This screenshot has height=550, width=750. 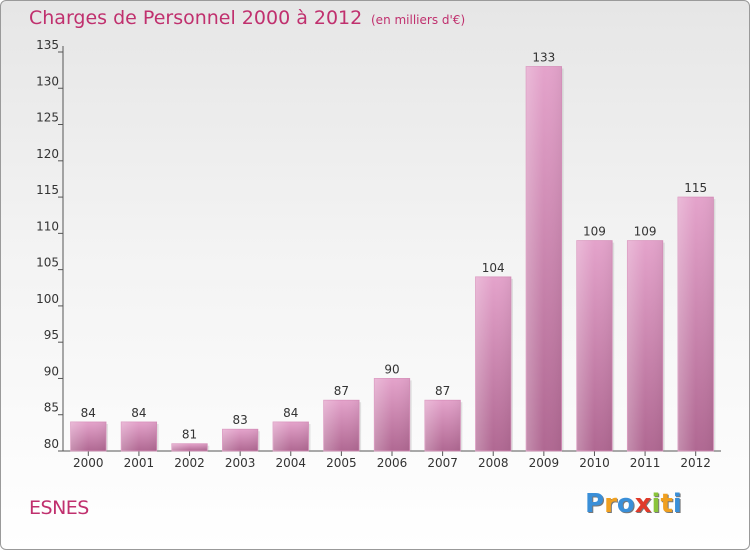 I want to click on x-tick-label: 2002, so click(x=189, y=463).